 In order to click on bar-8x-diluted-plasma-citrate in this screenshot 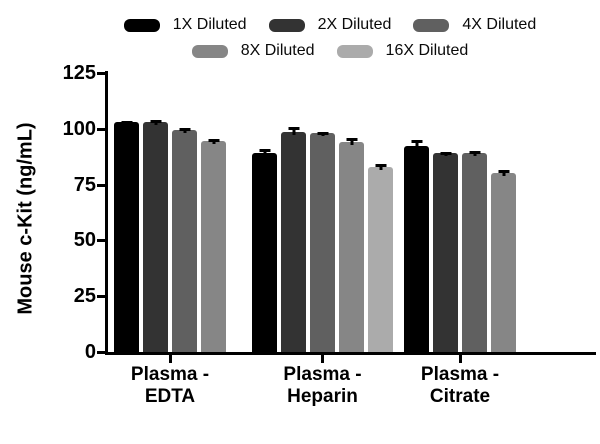, I will do `click(503, 260)`.